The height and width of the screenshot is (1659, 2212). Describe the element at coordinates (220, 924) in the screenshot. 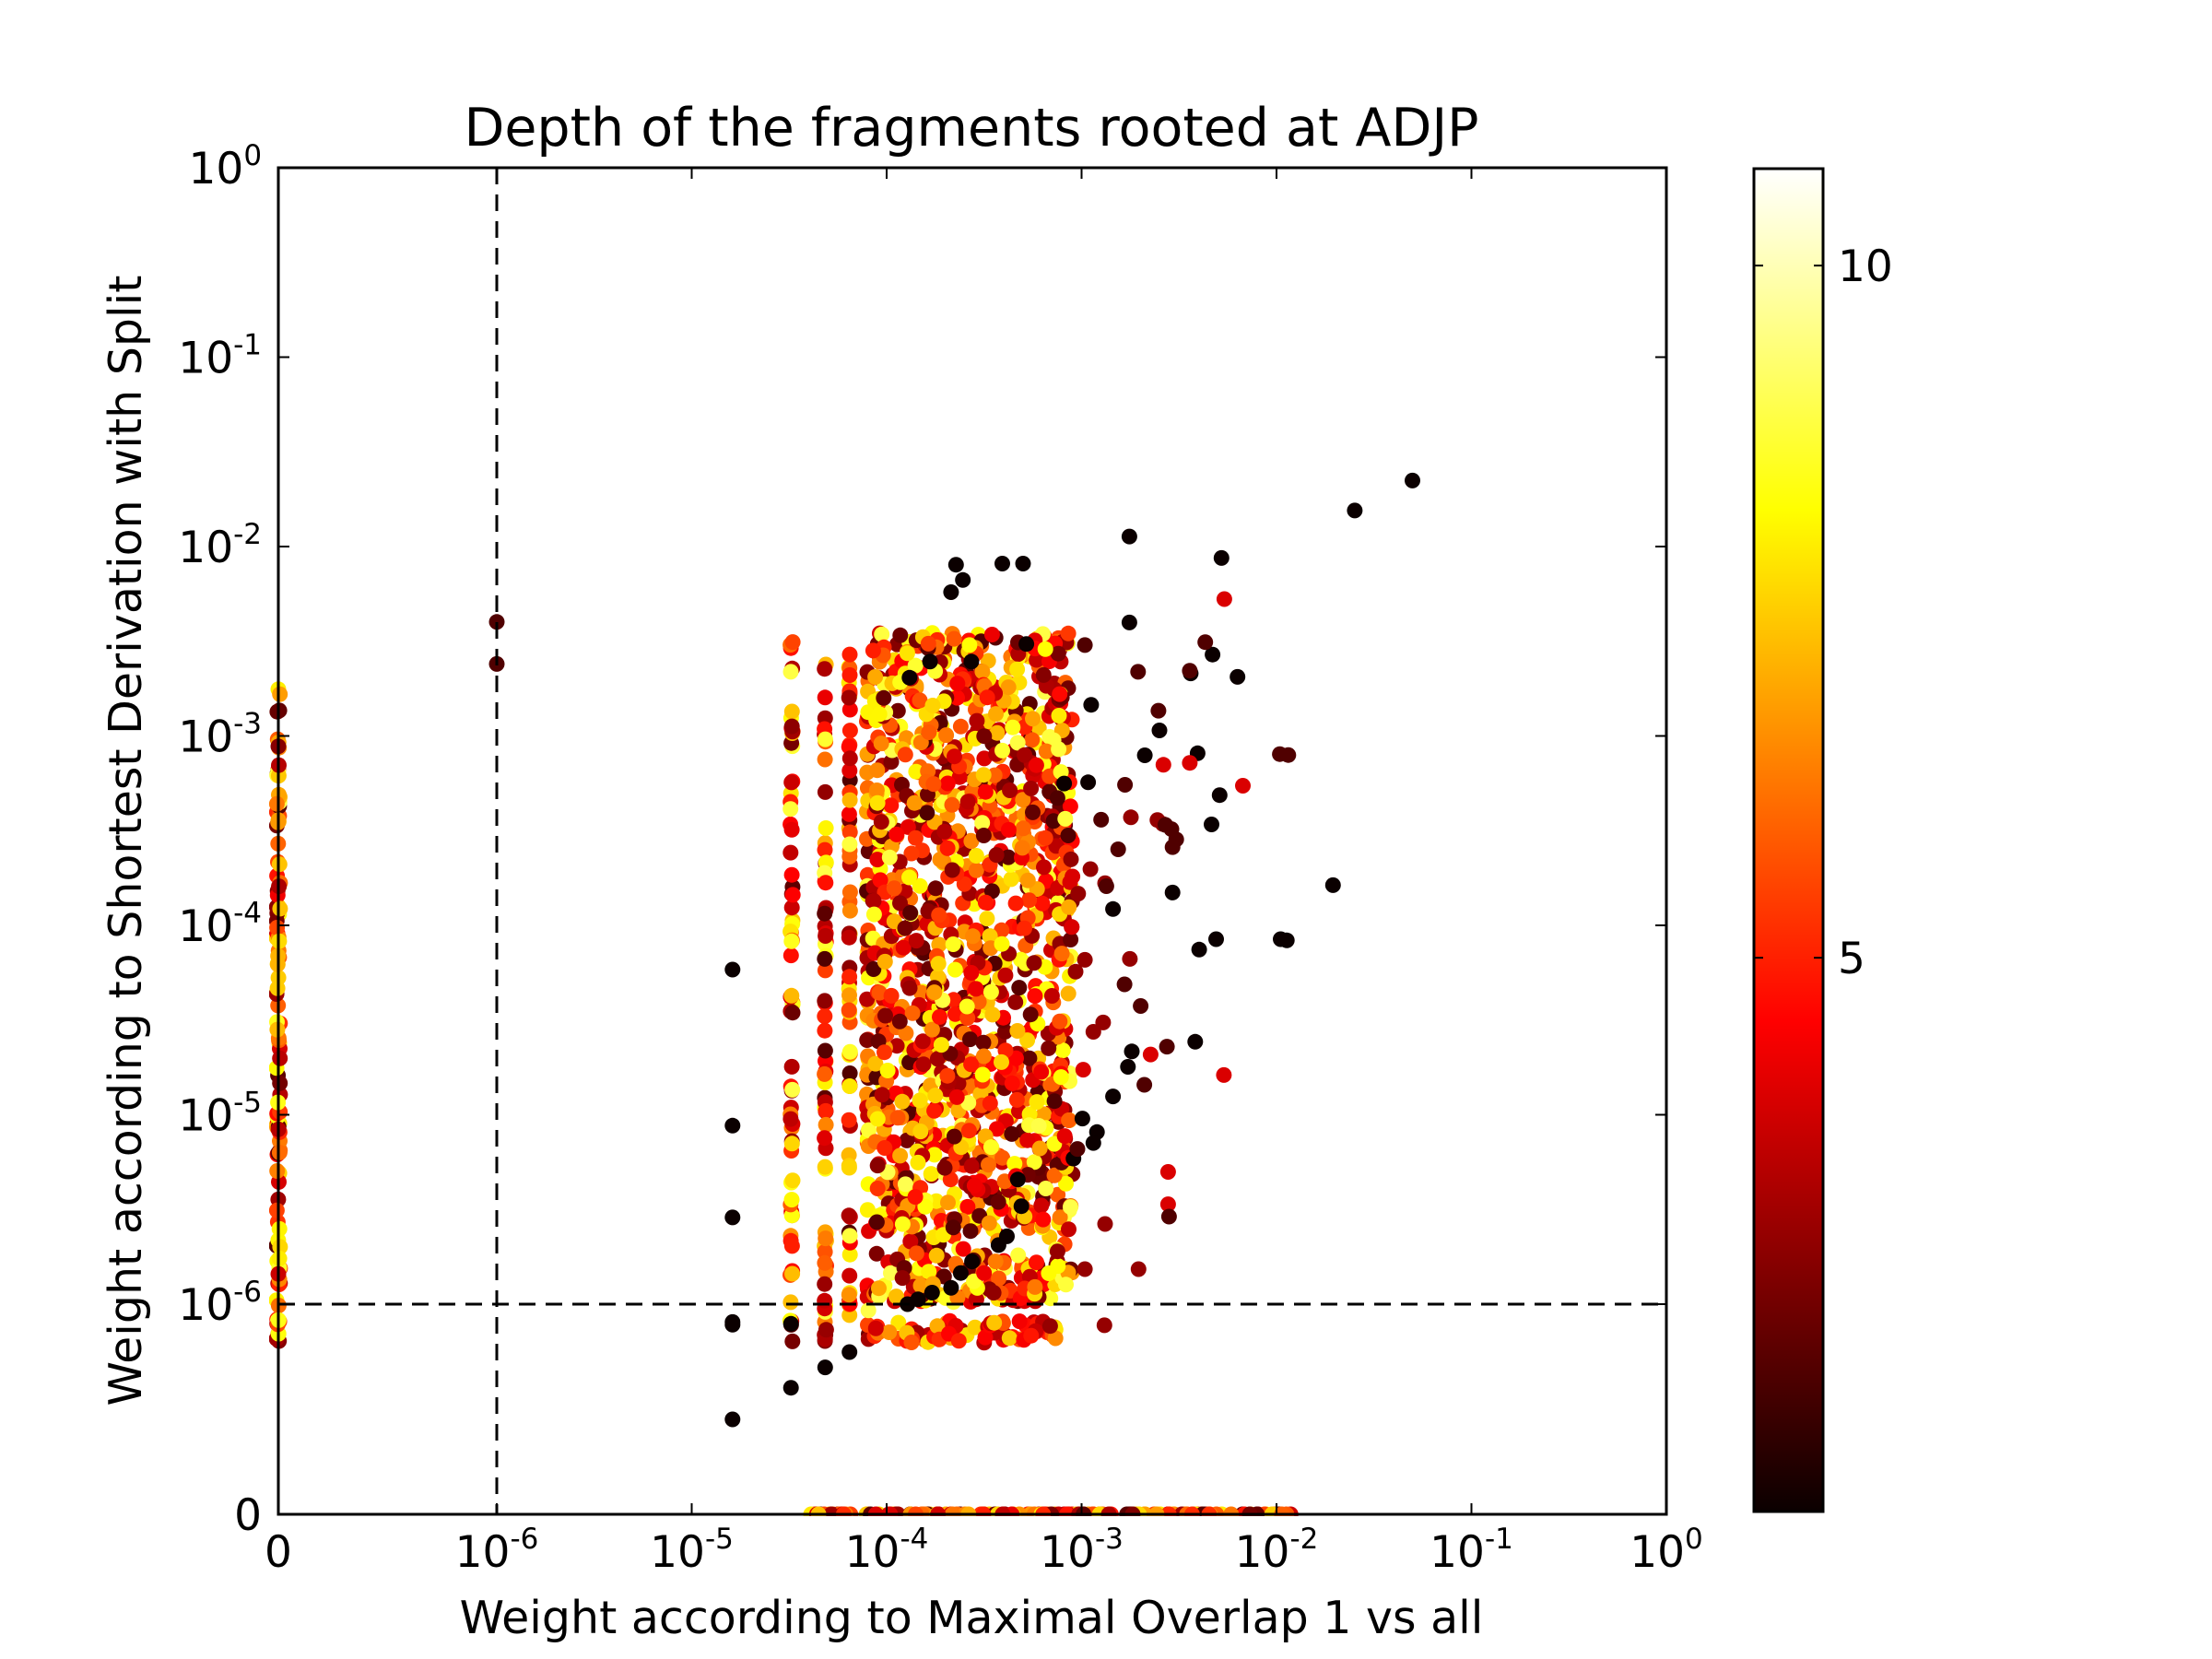

I see `y-tick-label: 10⁻⁴` at that location.